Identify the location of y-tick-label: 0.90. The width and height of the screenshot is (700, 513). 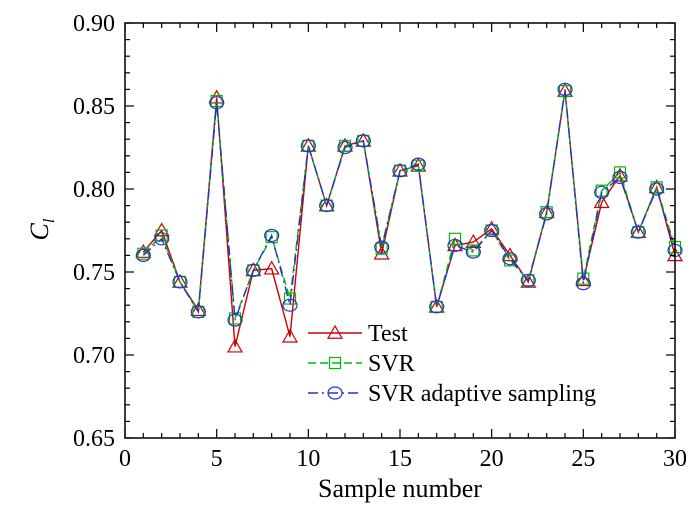
(94, 24).